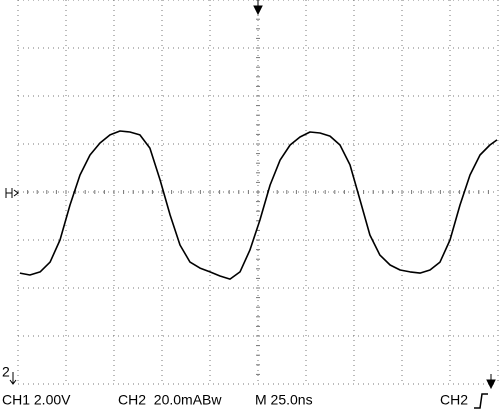  Describe the element at coordinates (491, 382) in the screenshot. I see `trigger-level-marker` at that location.